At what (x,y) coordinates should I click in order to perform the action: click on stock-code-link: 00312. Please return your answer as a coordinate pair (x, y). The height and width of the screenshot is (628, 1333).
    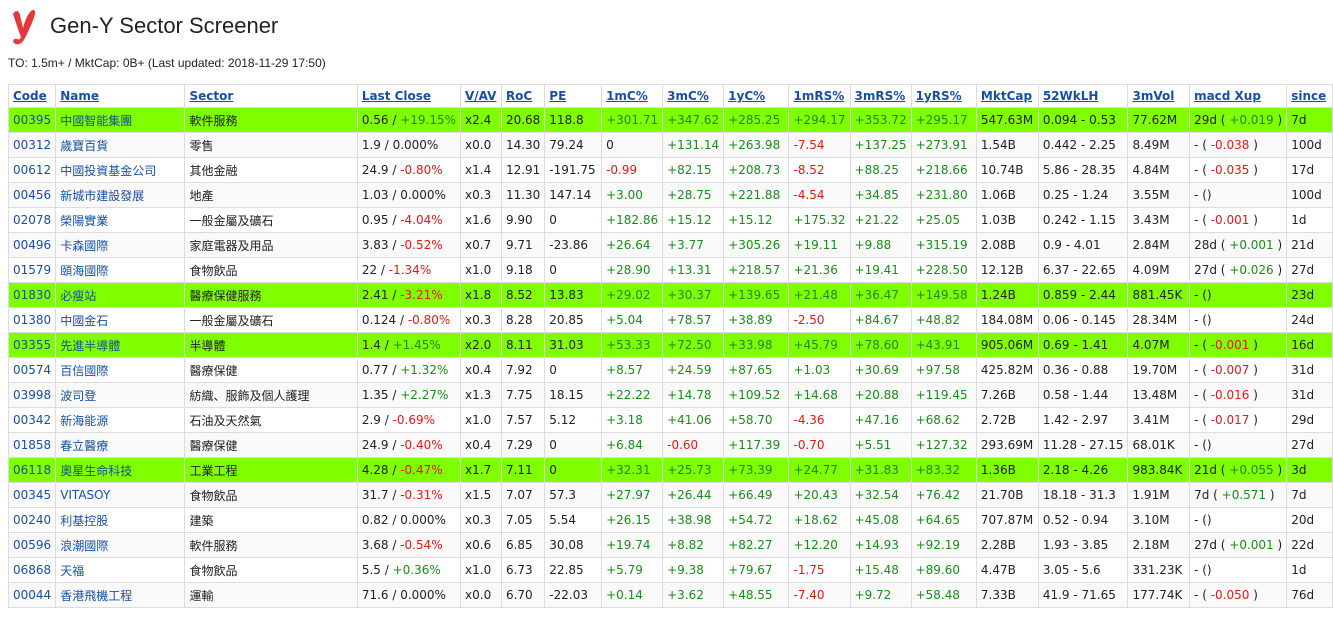
    Looking at the image, I should click on (32, 145).